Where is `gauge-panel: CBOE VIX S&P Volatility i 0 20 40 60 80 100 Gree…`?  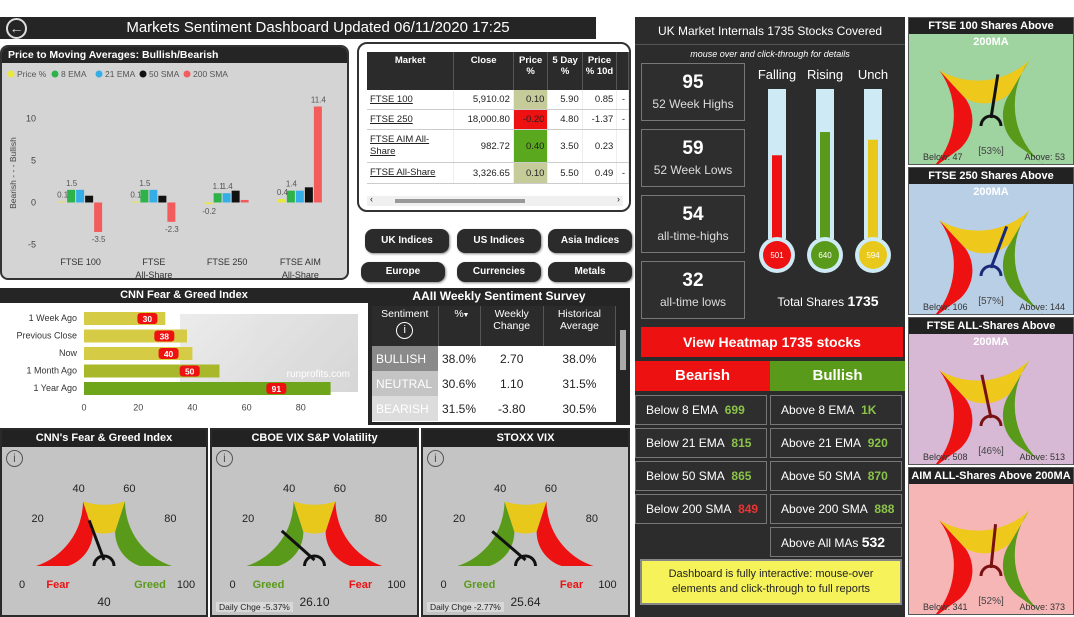
gauge-panel: CBOE VIX S&P Volatility i 0 20 40 60 80 100 Gree… is located at coordinates (314, 522).